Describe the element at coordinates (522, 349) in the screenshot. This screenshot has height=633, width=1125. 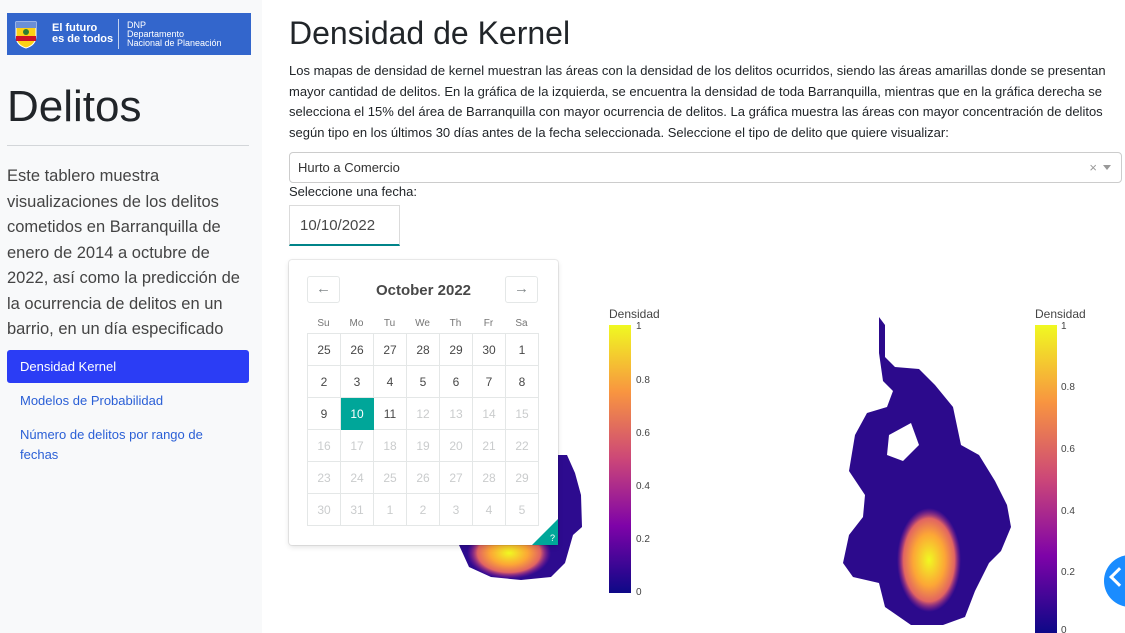
I see `calendar-day: 1` at that location.